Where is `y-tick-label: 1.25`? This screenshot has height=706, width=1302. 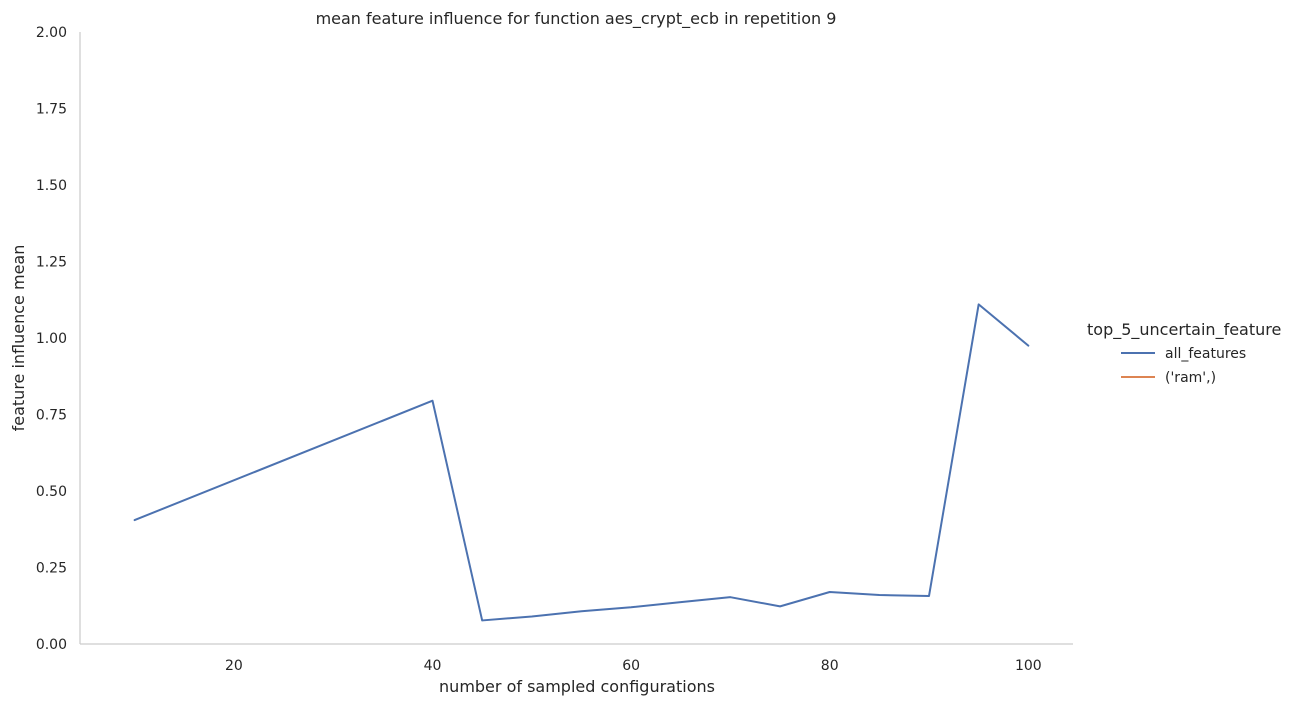
y-tick-label: 1.25 is located at coordinates (51, 263).